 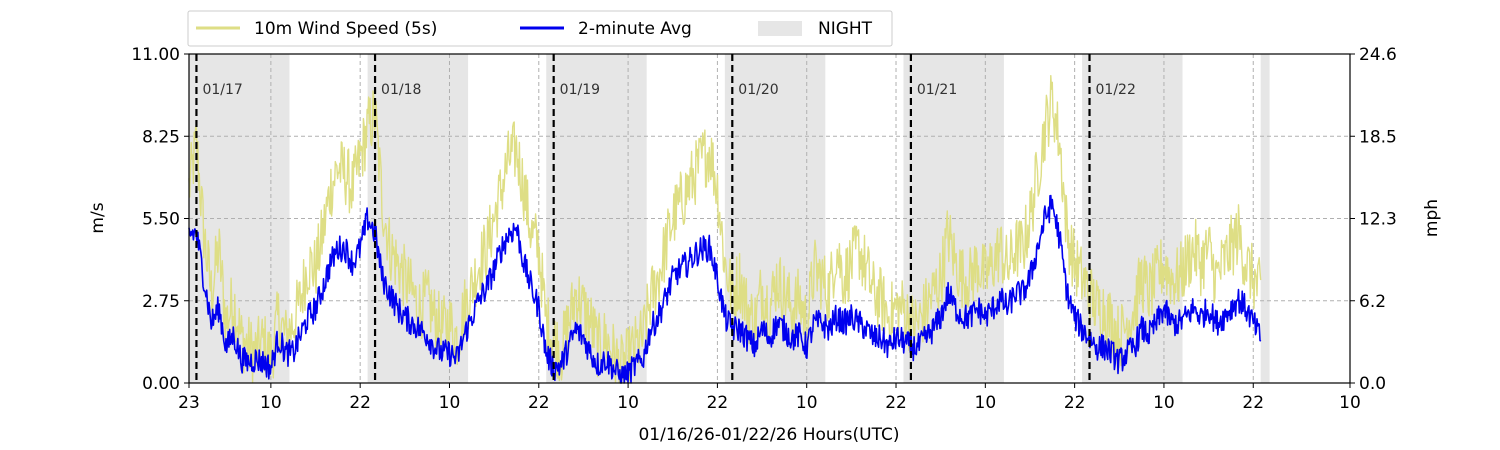 I want to click on y-tick-label-right-3: 18.5, so click(x=1378, y=137).